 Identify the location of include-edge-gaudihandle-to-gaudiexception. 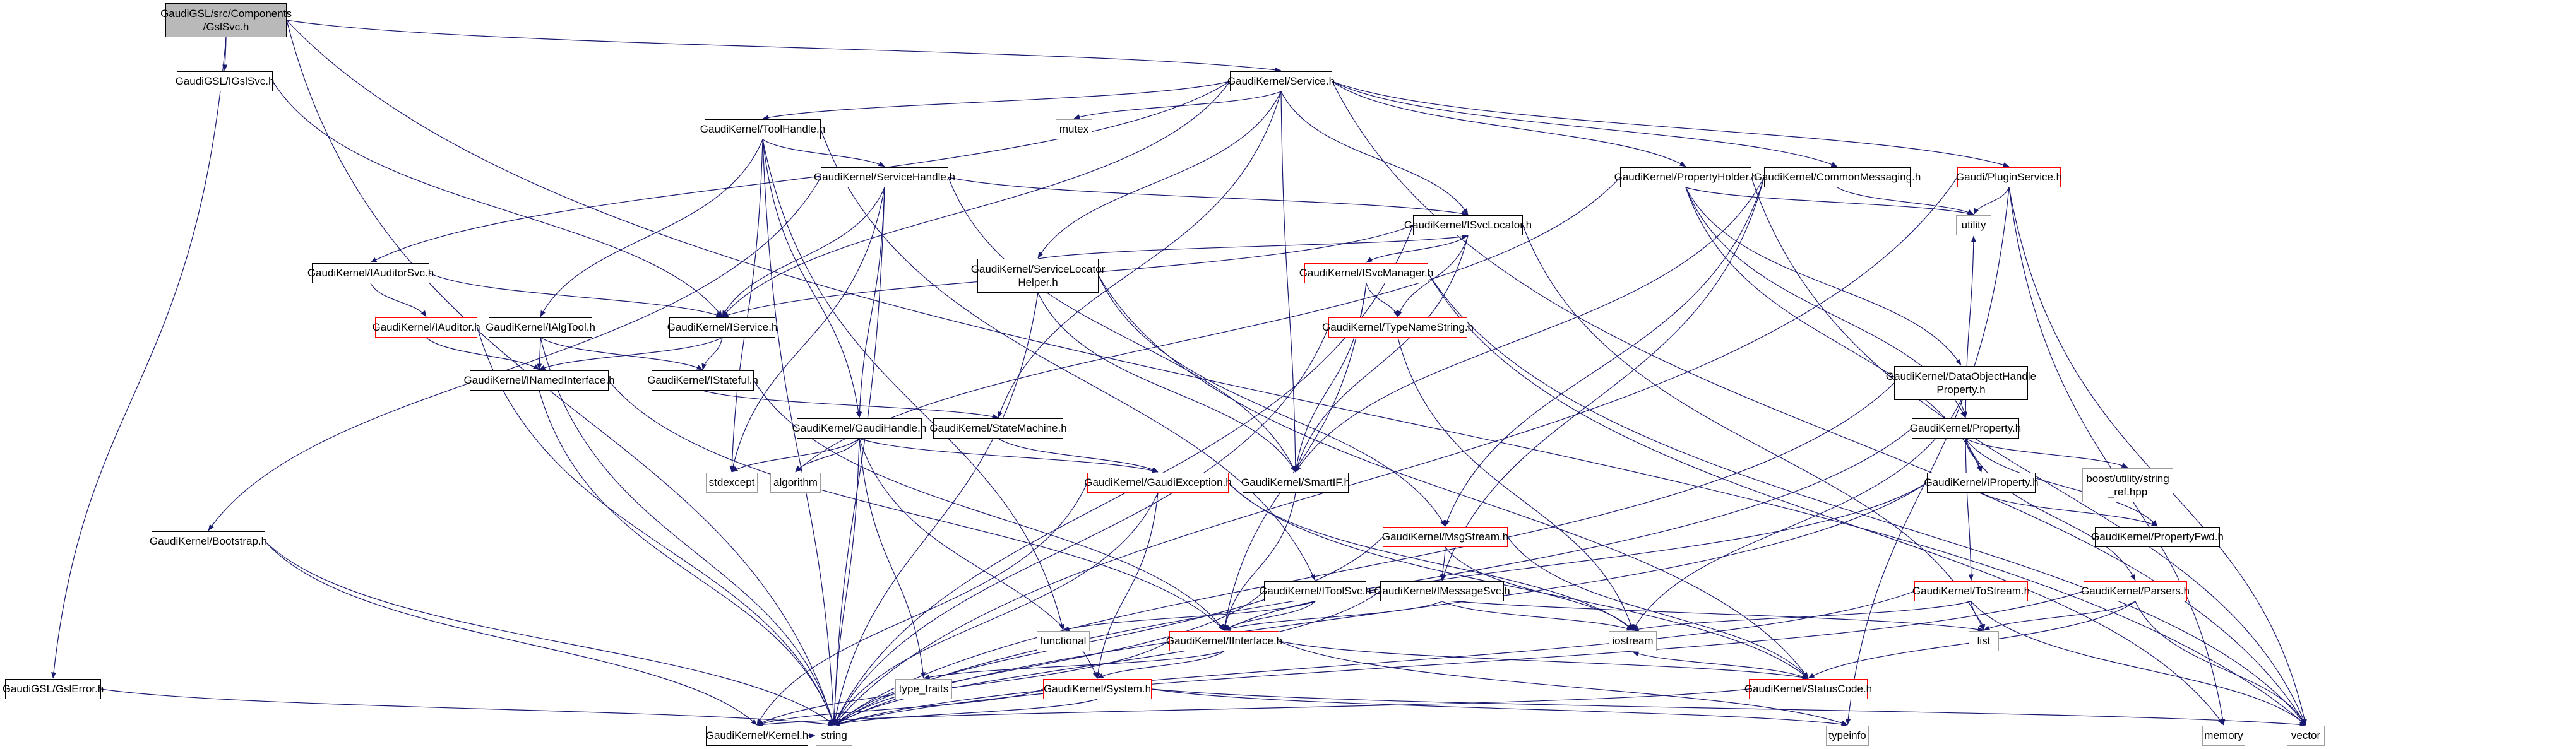
(1009, 455).